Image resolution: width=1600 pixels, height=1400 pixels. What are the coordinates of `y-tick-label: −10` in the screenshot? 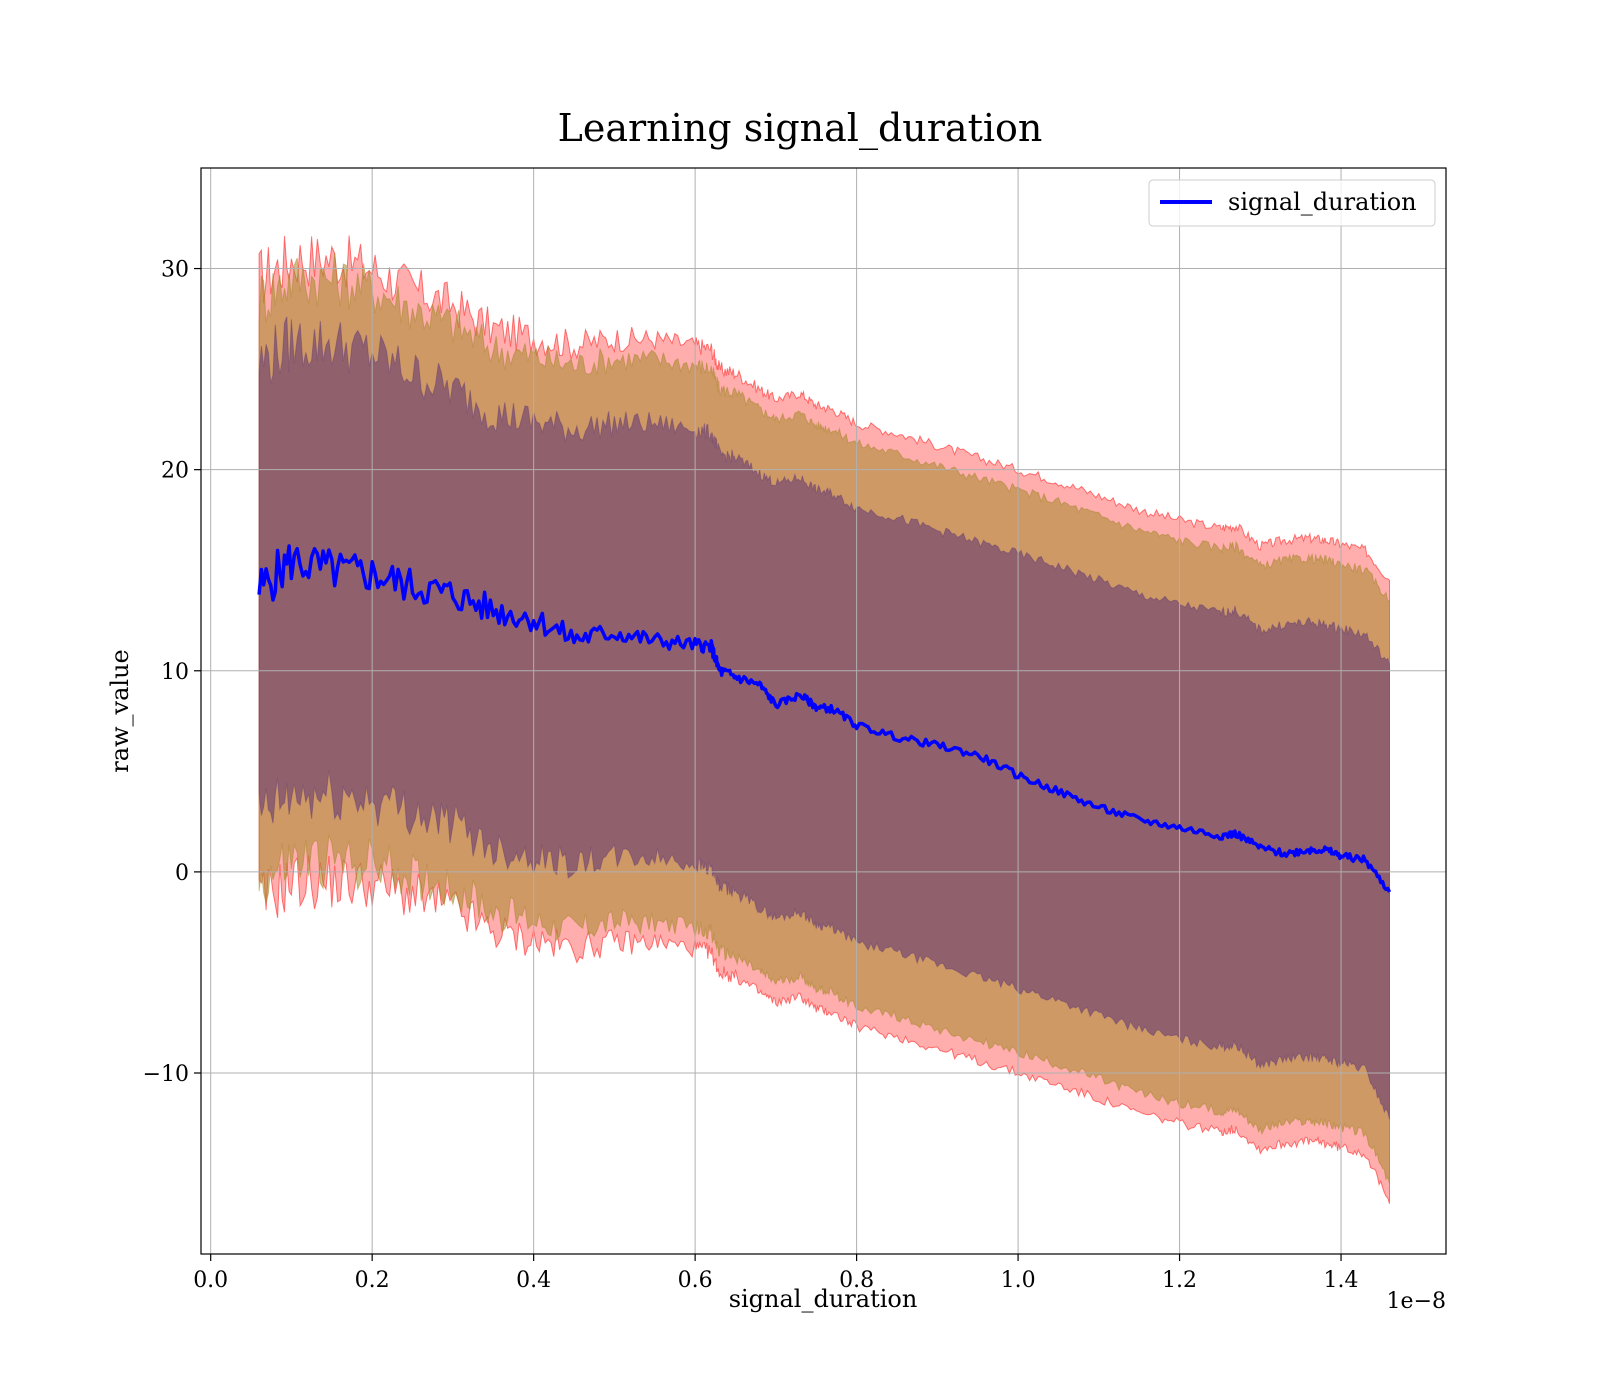 It's located at (166, 1074).